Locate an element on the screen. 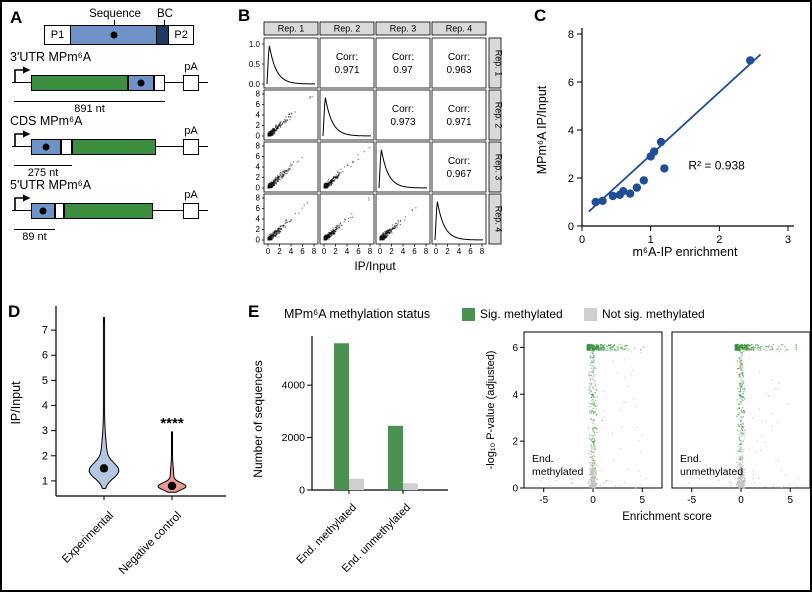  svg-text: Rep. 3 is located at coordinates (499, 167).